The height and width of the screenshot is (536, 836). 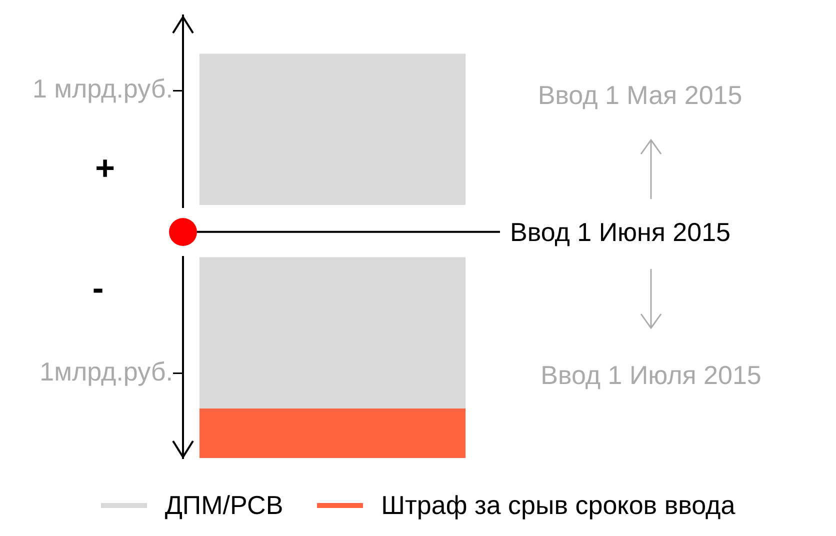 What do you see at coordinates (106, 371) in the screenshot?
I see `y-tick-label: 1млрд.руб.` at bounding box center [106, 371].